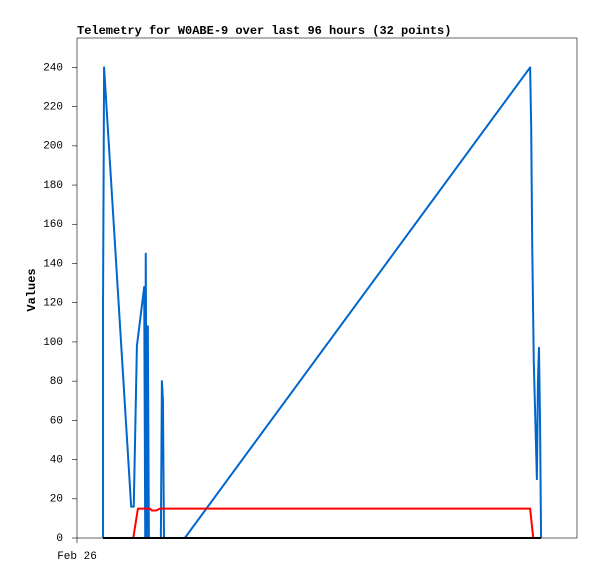 The height and width of the screenshot is (579, 597). Describe the element at coordinates (32, 289) in the screenshot. I see `y-axis-label: Values` at that location.